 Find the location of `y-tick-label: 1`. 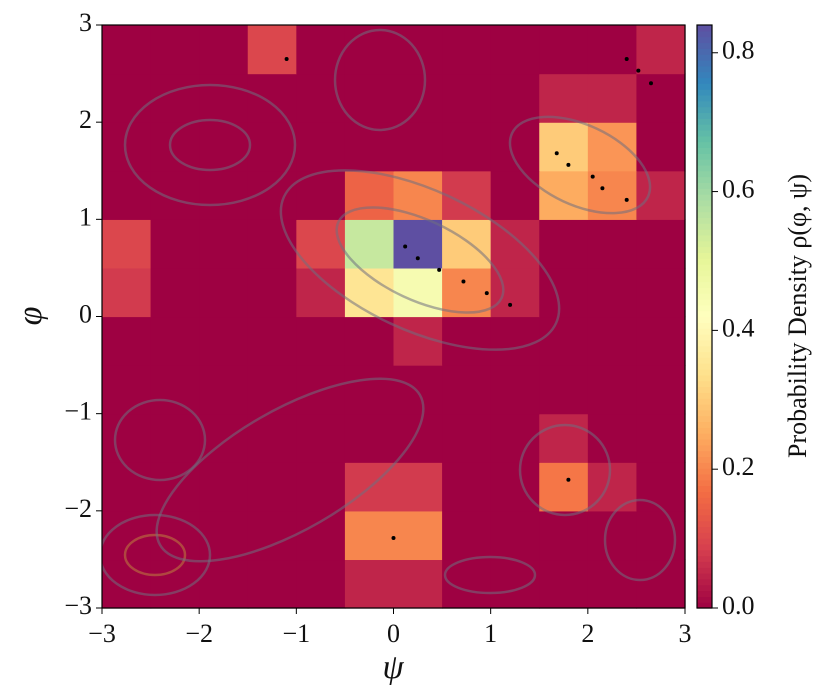

y-tick-label: 1 is located at coordinates (85, 216).